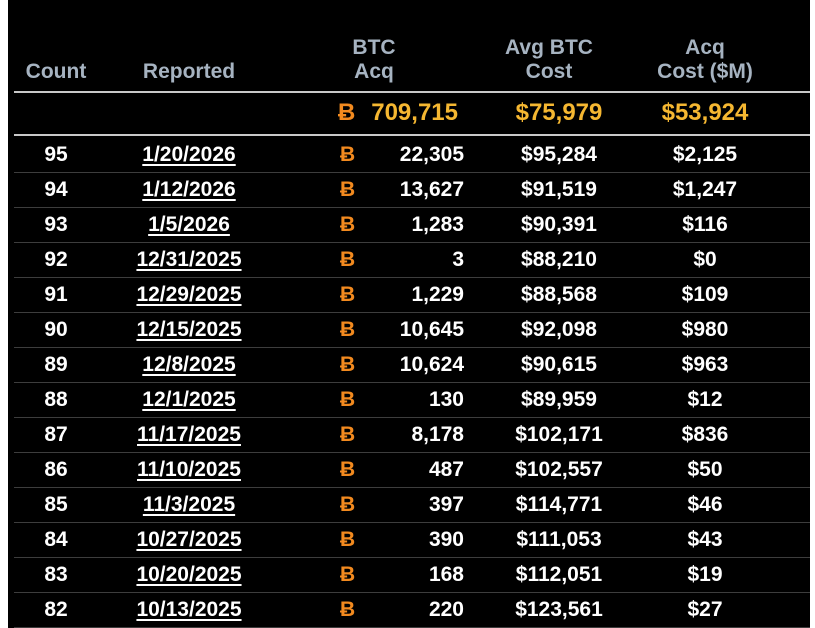 The image size is (815, 628). I want to click on row-reported-date: 1/20/2026, so click(189, 154).